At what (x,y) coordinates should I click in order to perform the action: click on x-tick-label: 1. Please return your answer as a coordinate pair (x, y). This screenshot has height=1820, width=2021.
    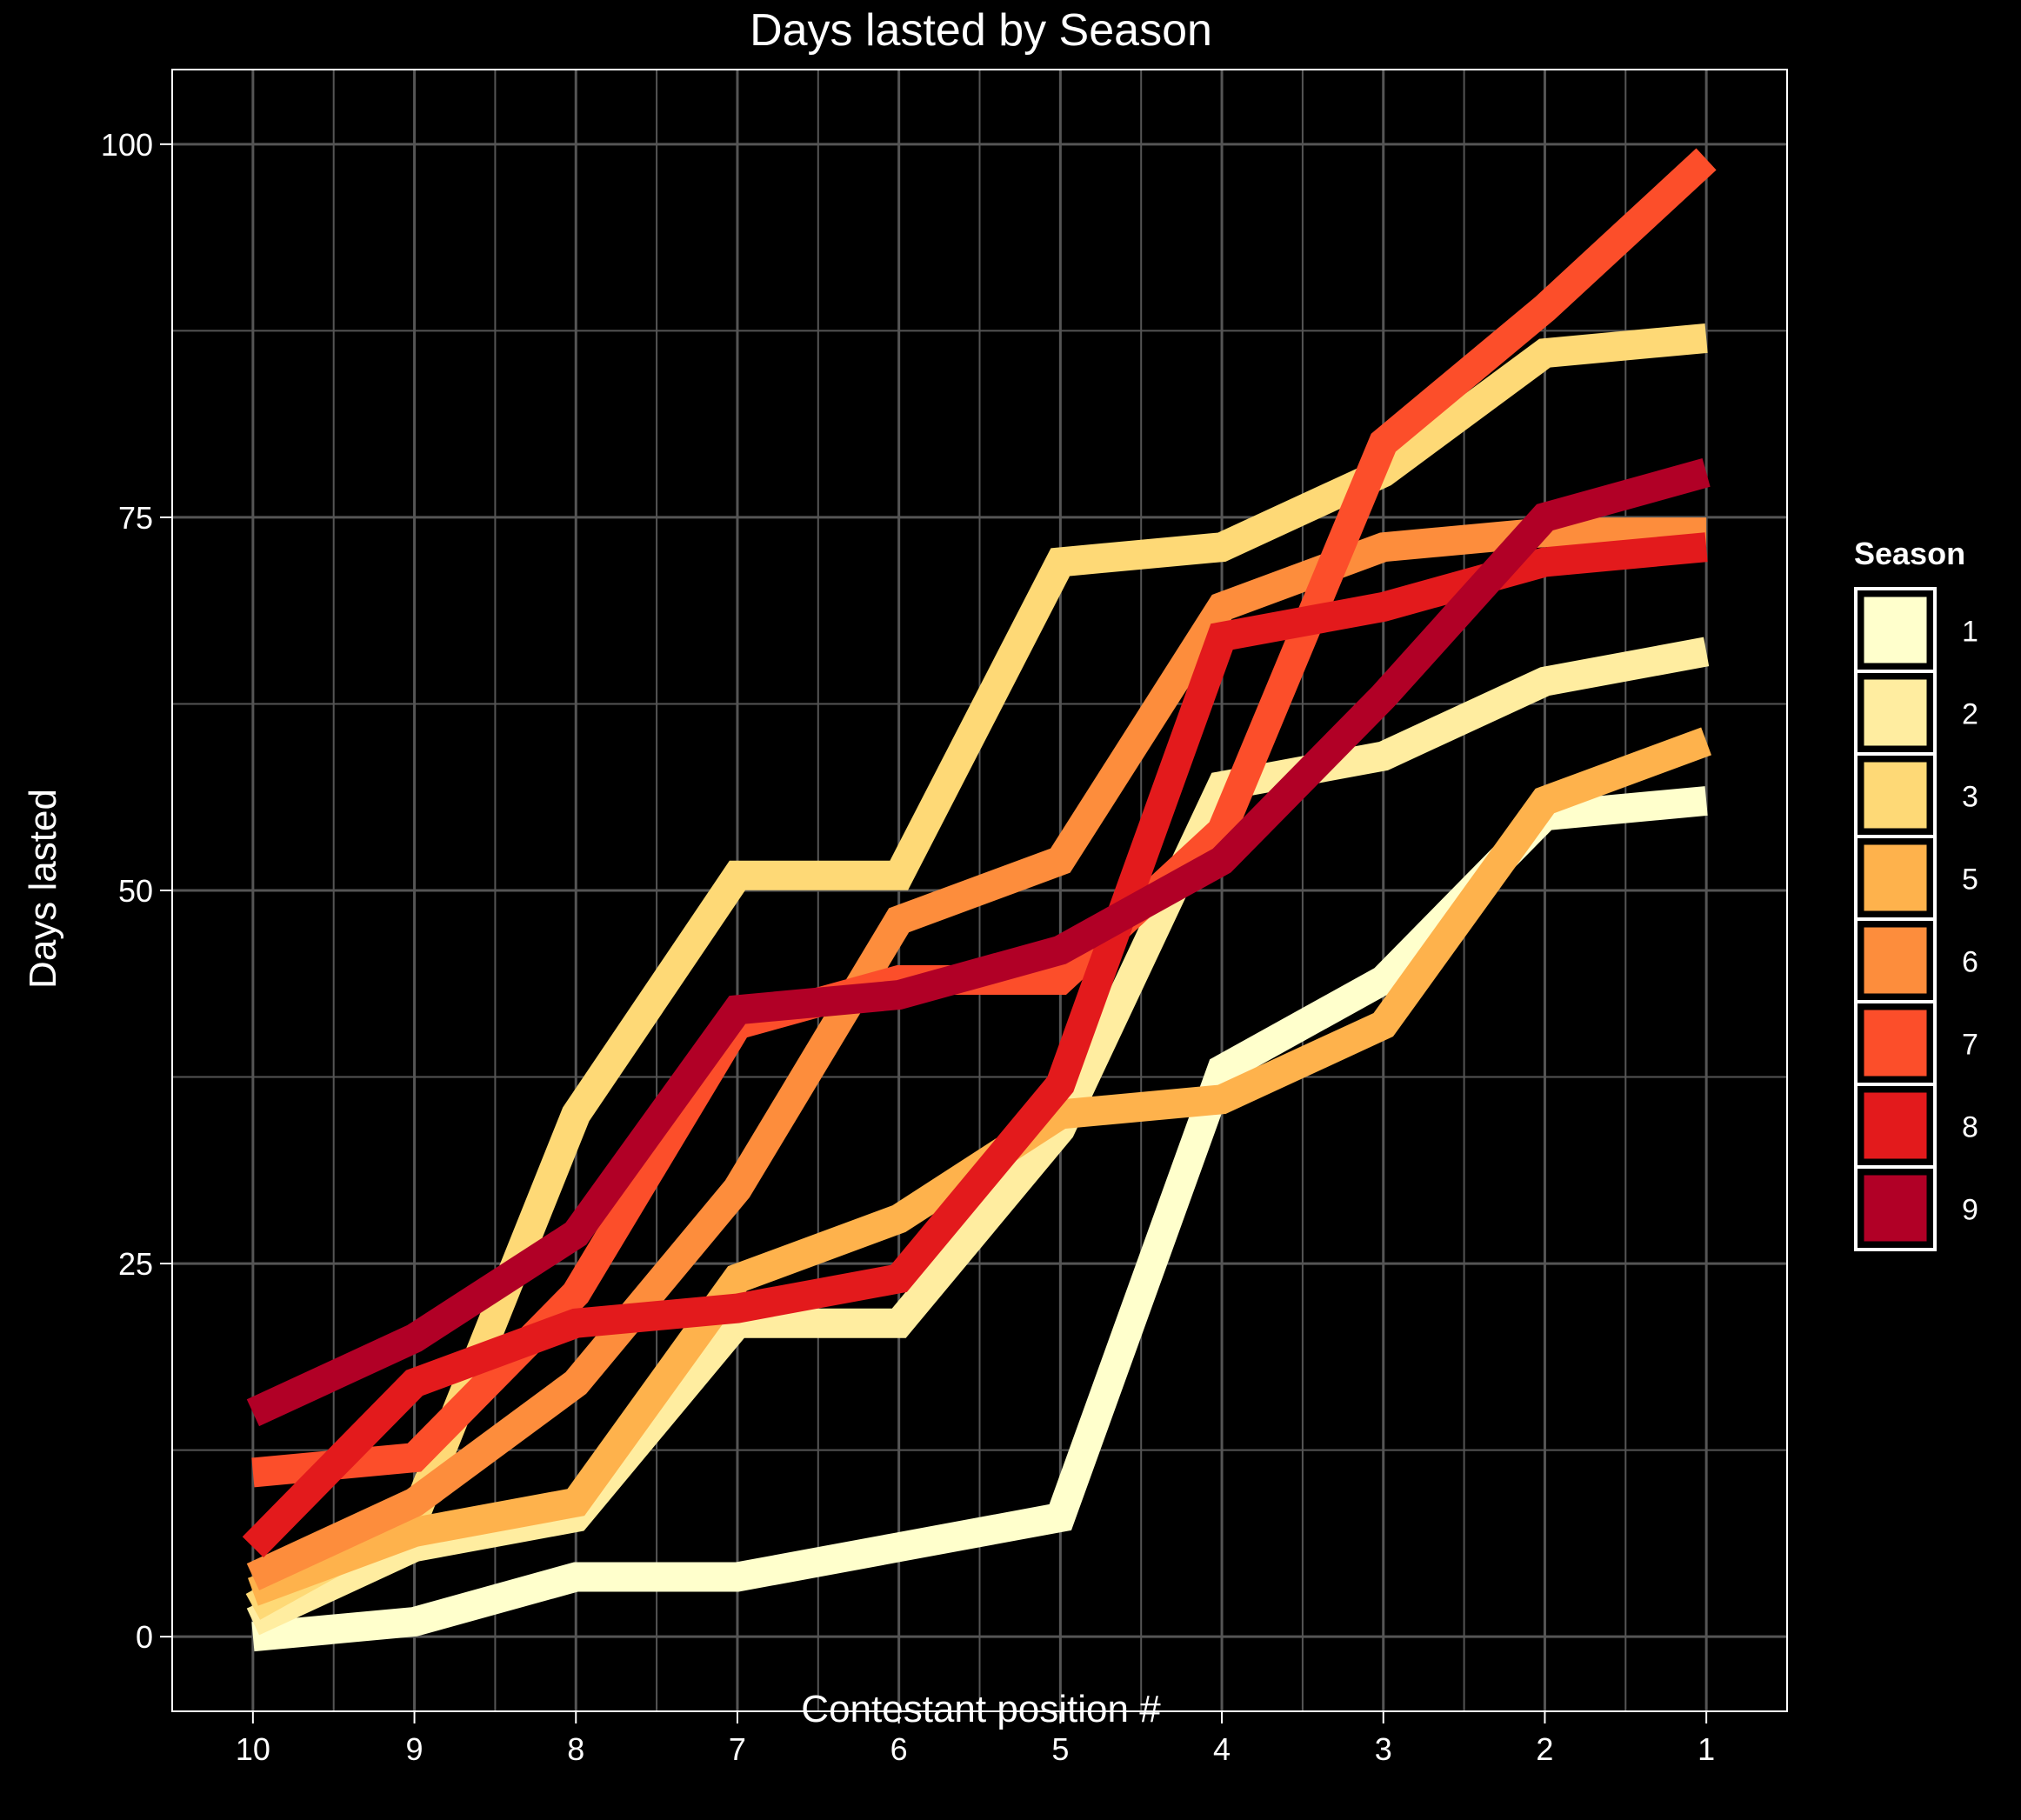
    Looking at the image, I should click on (1706, 1749).